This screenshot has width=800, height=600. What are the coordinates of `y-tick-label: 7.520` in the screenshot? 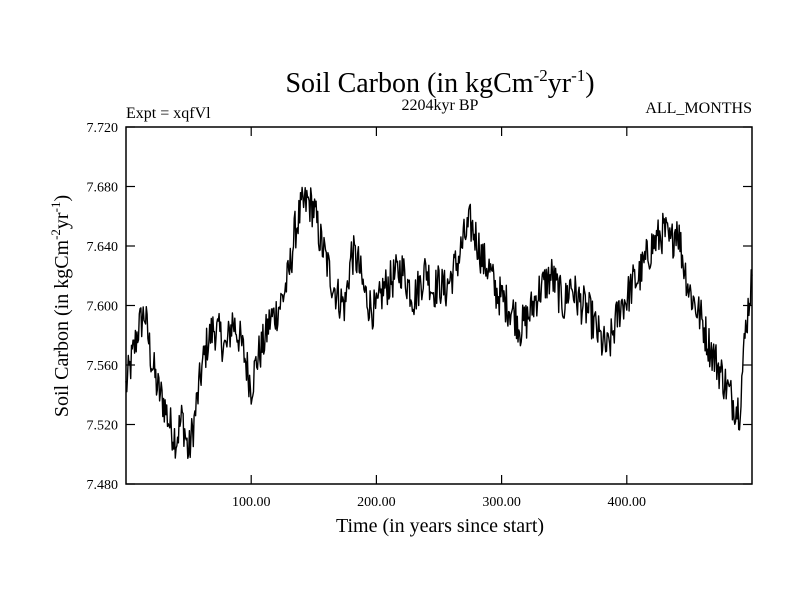 It's located at (103, 426).